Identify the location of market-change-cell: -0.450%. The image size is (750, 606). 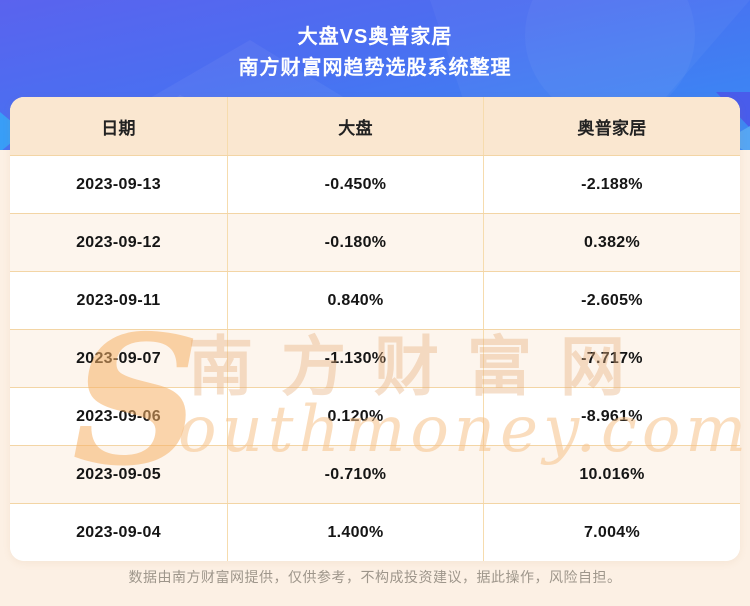
(356, 184).